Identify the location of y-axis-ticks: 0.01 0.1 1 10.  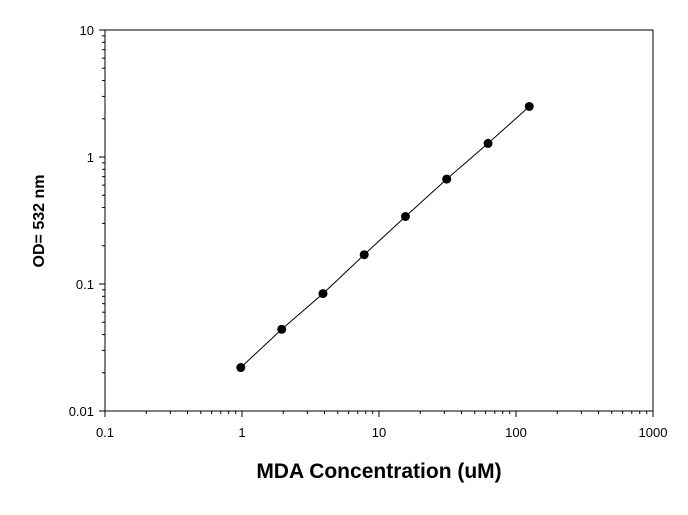
(87, 221).